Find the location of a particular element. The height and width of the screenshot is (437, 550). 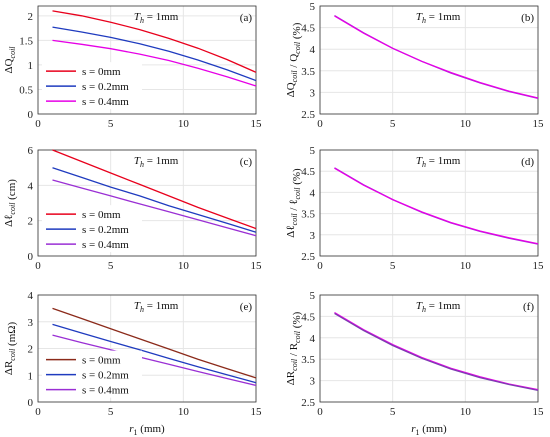

y-tick-label: 6 is located at coordinates (31, 151).